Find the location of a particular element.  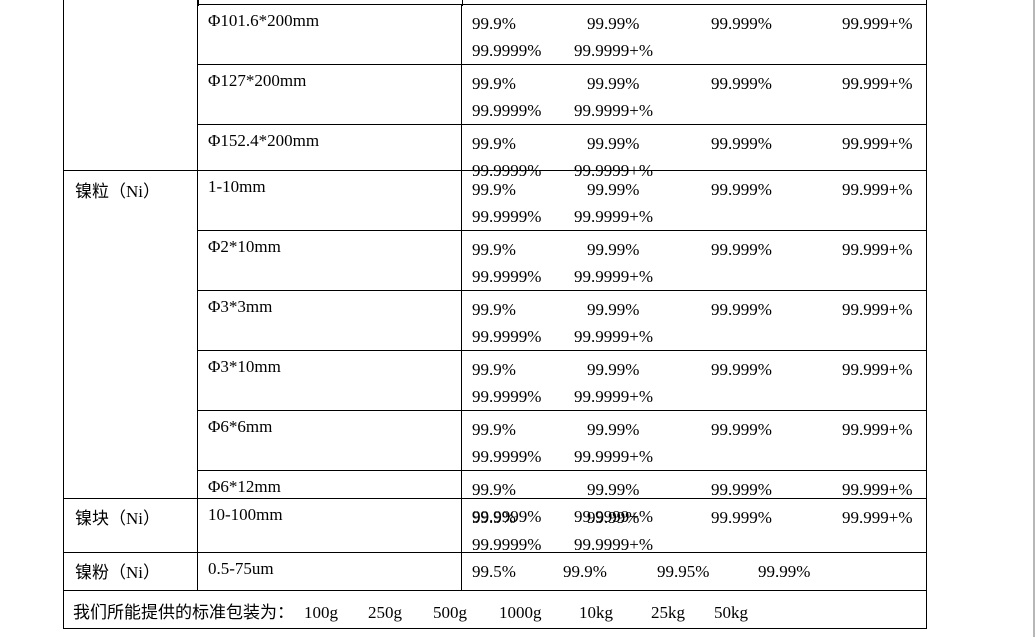

purity-value: 99.95% is located at coordinates (683, 571).